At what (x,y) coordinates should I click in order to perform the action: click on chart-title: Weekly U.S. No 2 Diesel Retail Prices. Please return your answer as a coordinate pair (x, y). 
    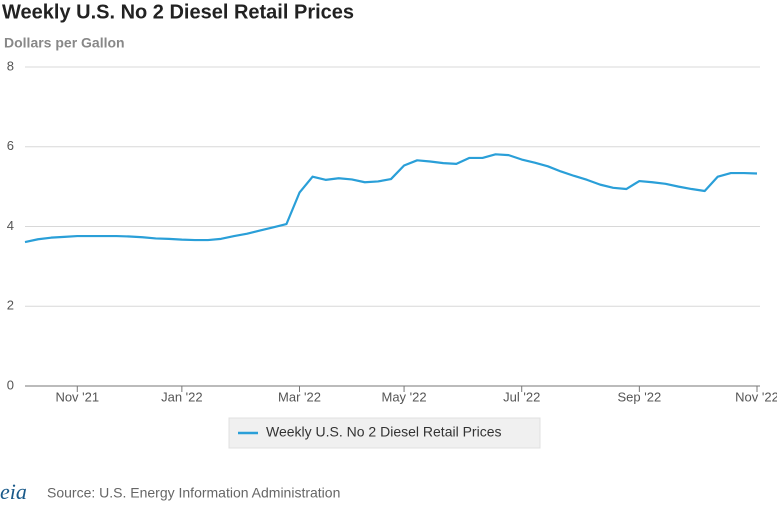
    Looking at the image, I should click on (178, 12).